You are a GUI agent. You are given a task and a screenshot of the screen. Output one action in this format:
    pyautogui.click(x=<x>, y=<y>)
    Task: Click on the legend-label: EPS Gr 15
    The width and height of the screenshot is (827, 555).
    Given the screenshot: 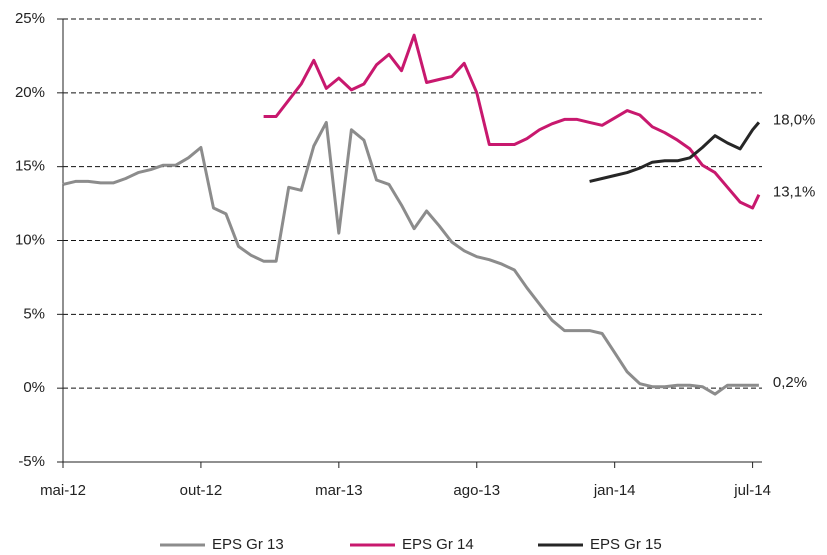 What is the action you would take?
    pyautogui.click(x=626, y=544)
    